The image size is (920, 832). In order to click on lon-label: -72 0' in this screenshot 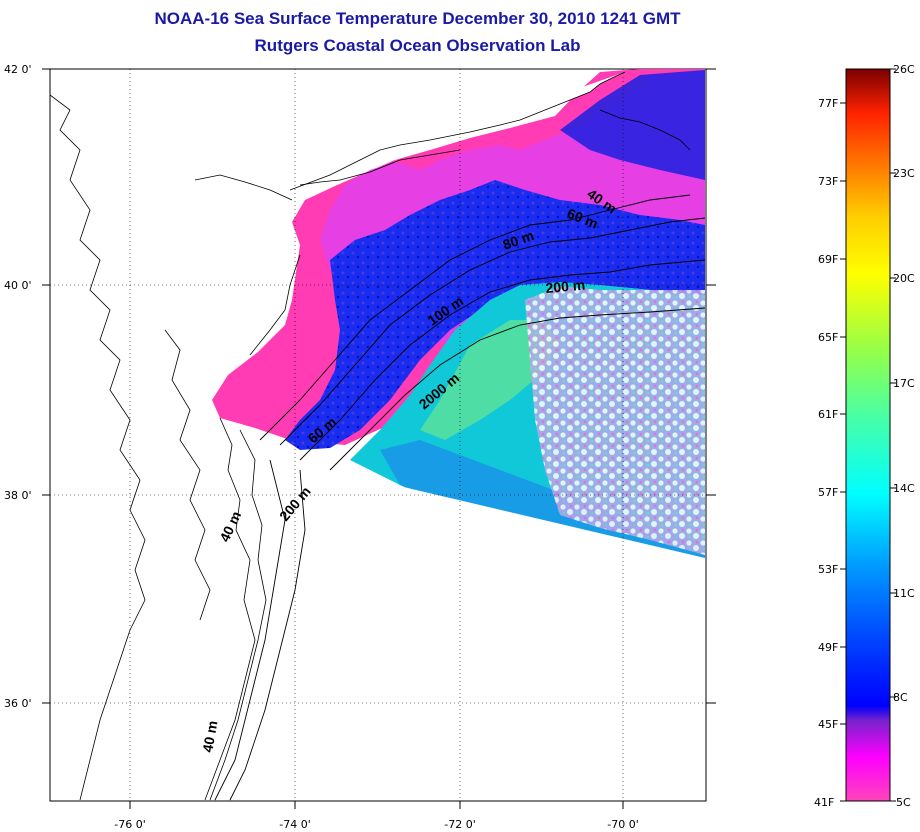, I will do `click(460, 824)`.